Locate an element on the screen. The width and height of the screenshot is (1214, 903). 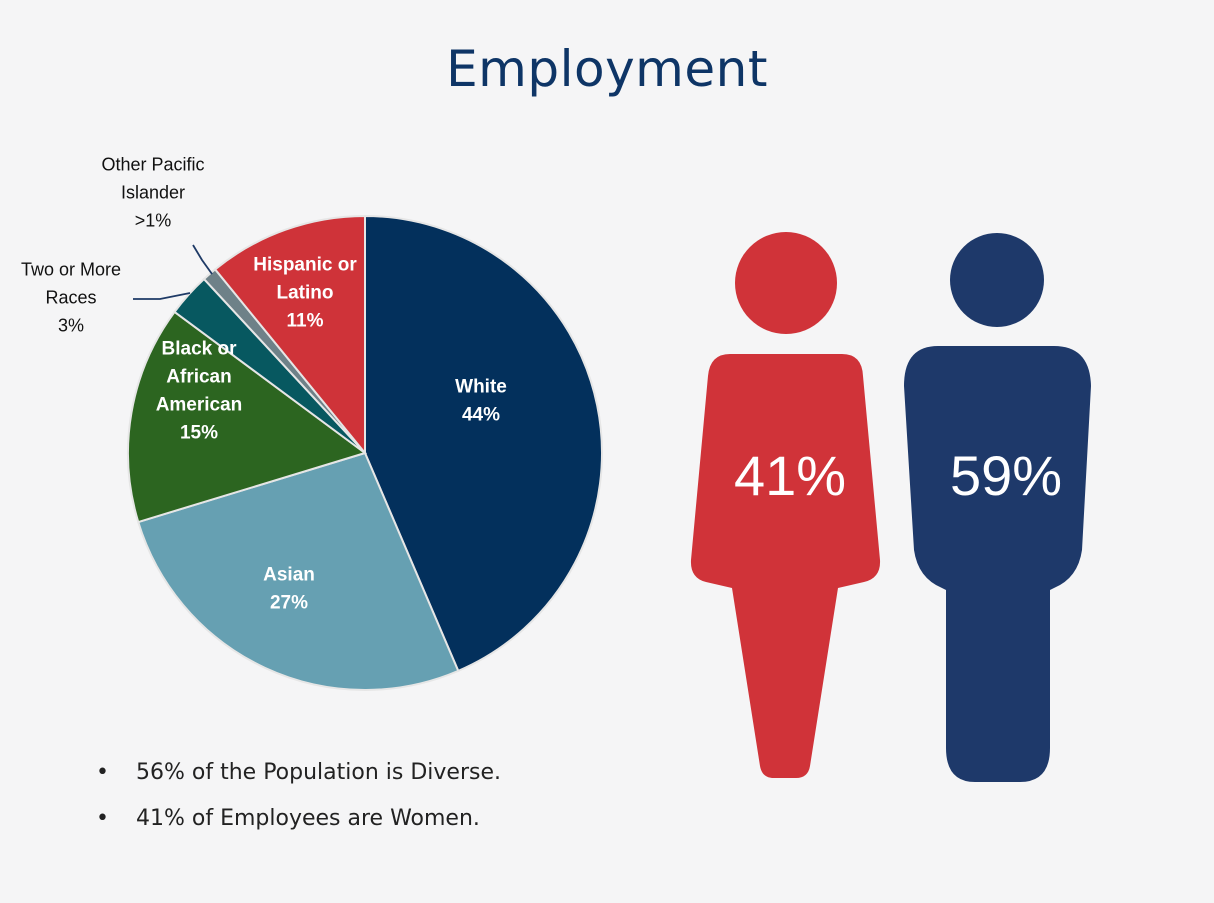
pie-slice-asian is located at coordinates (298, 571).